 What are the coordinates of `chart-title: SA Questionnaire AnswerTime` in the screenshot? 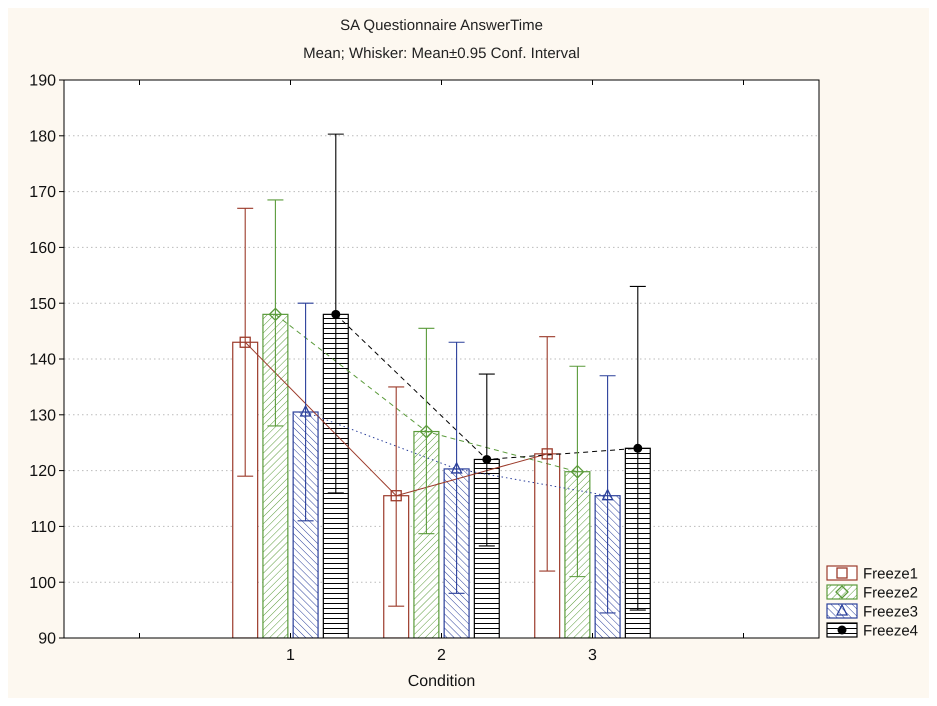 It's located at (441, 25).